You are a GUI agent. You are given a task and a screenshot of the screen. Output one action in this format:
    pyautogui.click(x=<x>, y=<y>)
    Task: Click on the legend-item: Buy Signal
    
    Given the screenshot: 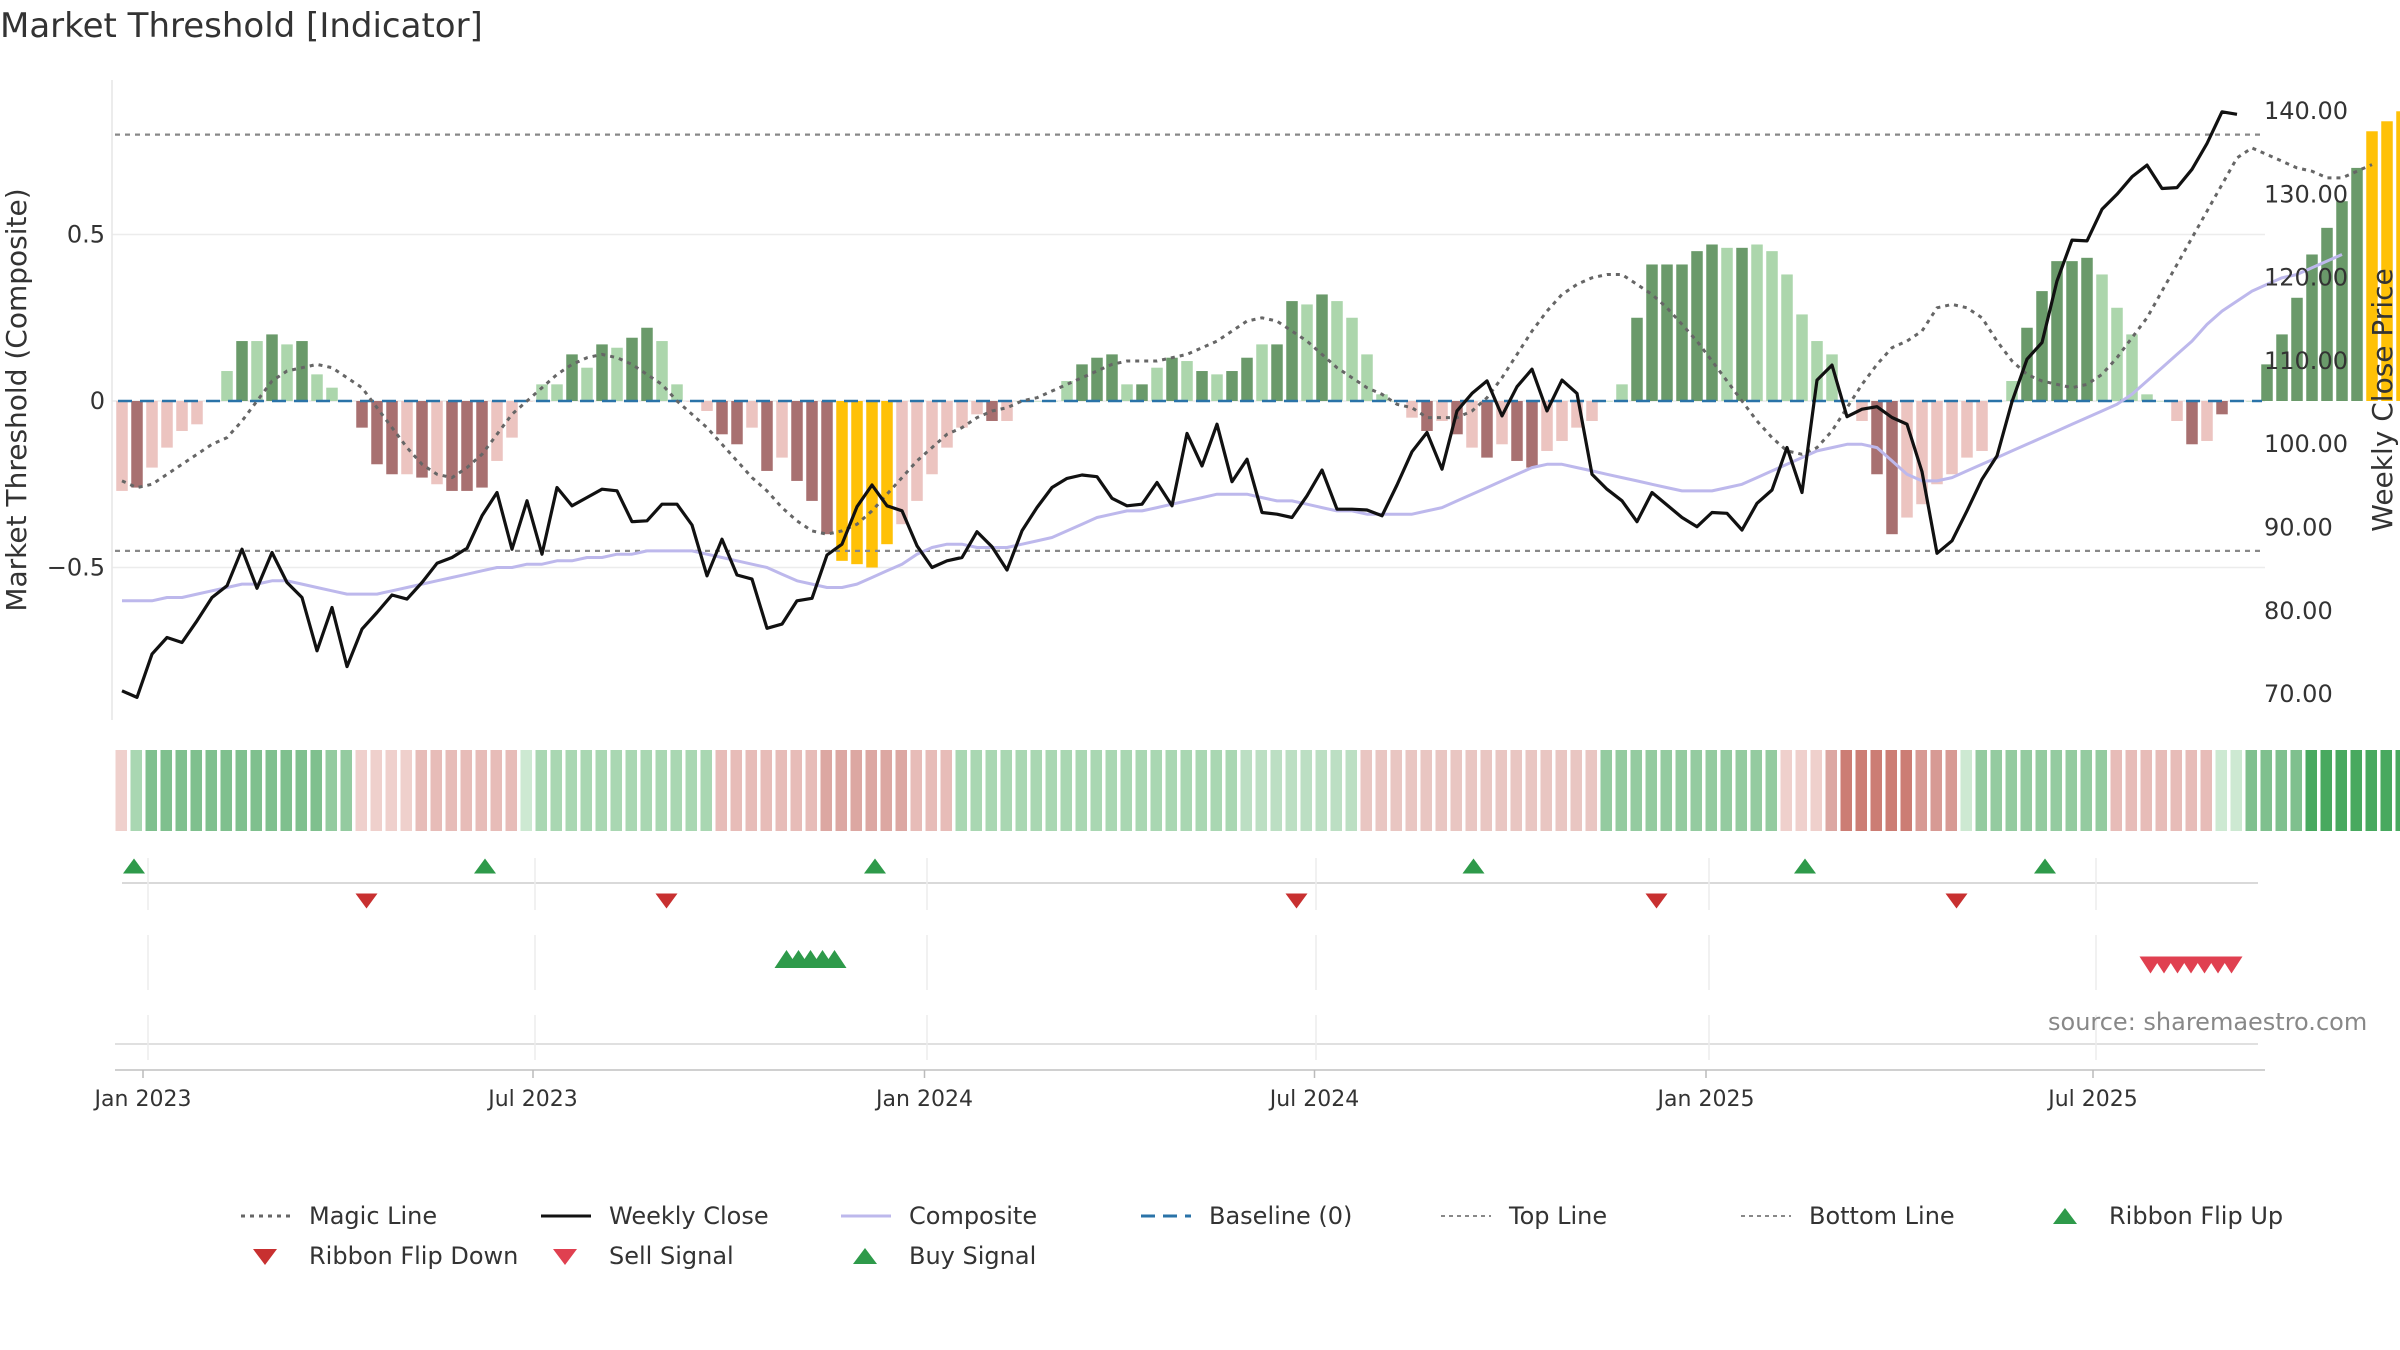 What is the action you would take?
    pyautogui.click(x=935, y=1256)
    